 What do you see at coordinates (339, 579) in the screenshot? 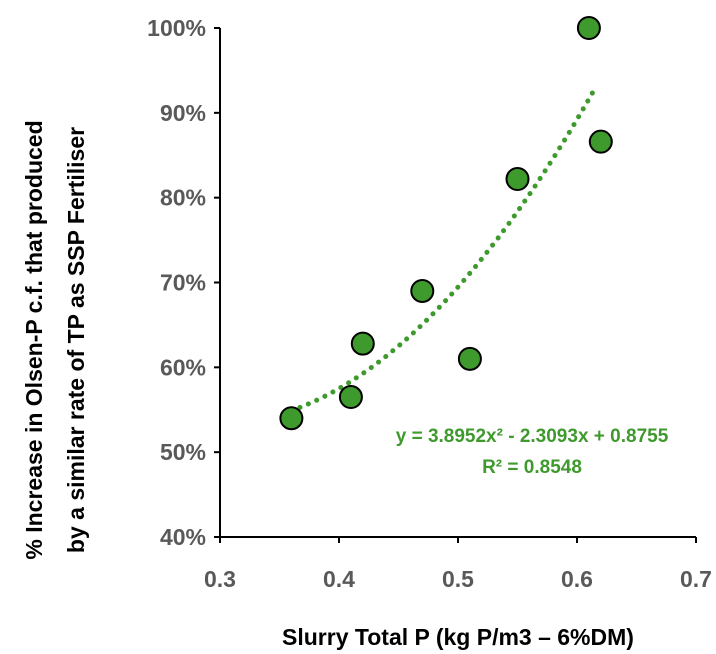
I see `x-tick-label: 0.4` at bounding box center [339, 579].